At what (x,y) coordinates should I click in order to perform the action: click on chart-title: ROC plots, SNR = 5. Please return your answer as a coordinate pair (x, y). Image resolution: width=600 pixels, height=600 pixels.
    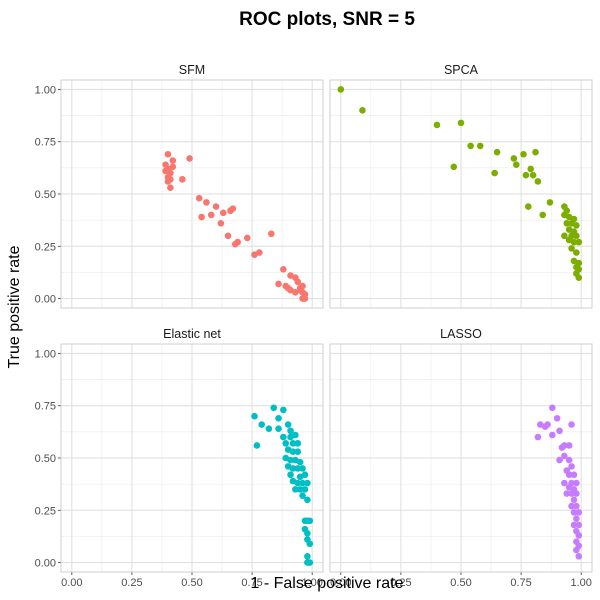
    Looking at the image, I should click on (327, 19).